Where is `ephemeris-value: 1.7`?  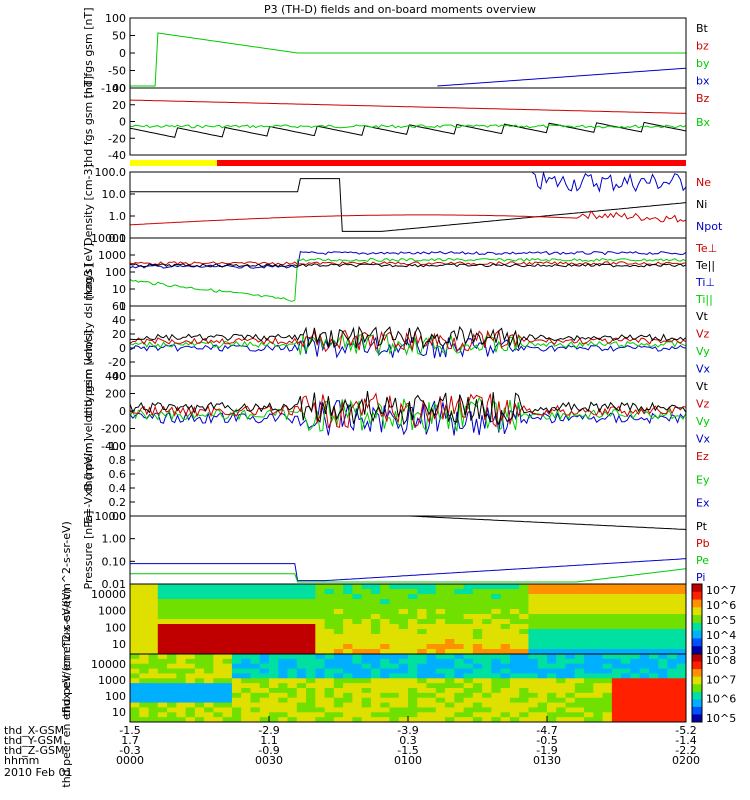
ephemeris-value: 1.7 is located at coordinates (130, 740).